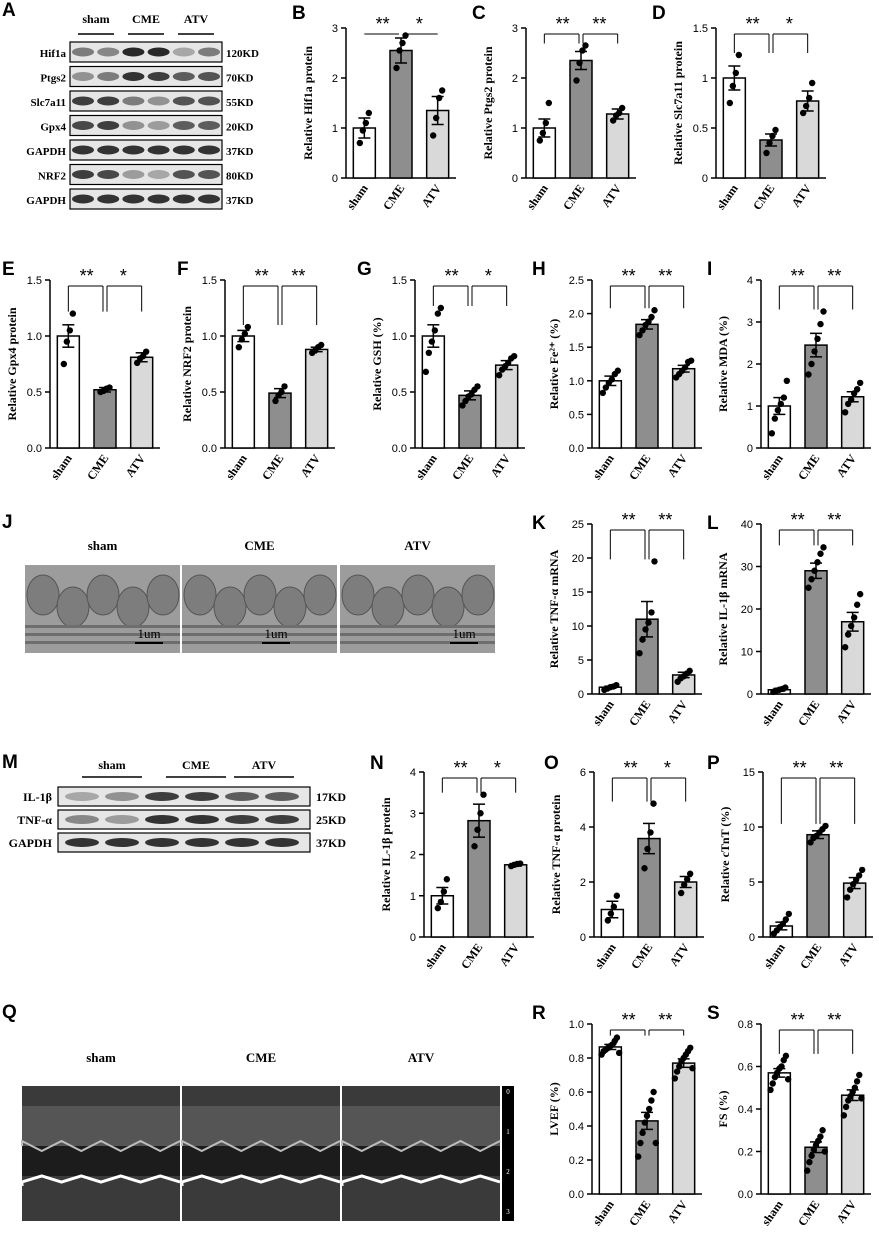  I want to click on tem-images-j: sham 1um CME 1um ATV 1um, so click(260, 590).